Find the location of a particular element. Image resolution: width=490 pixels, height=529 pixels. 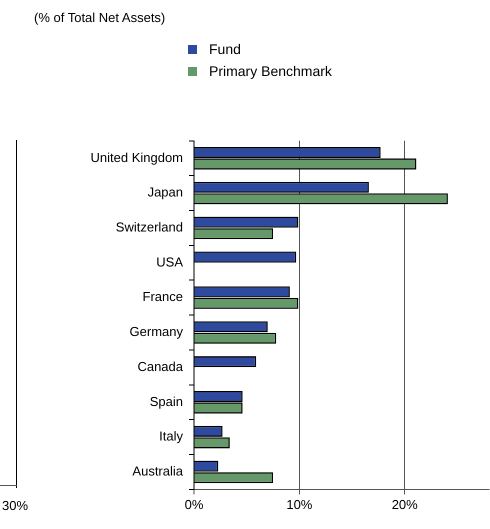

y-tick-label: United Kingdom is located at coordinates (136, 157).